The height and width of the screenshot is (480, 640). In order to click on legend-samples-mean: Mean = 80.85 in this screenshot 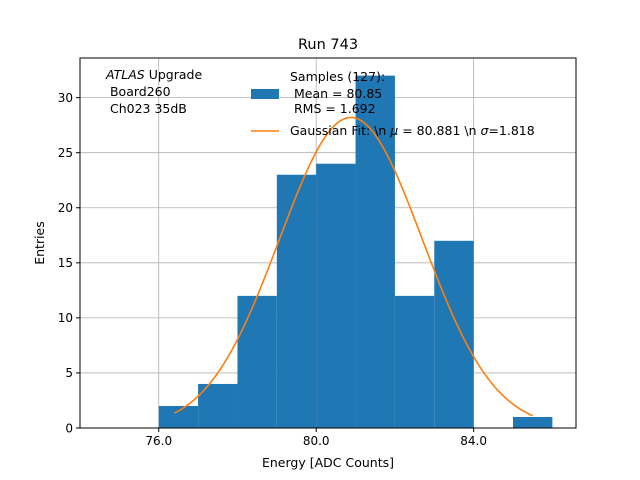, I will do `click(336, 93)`.